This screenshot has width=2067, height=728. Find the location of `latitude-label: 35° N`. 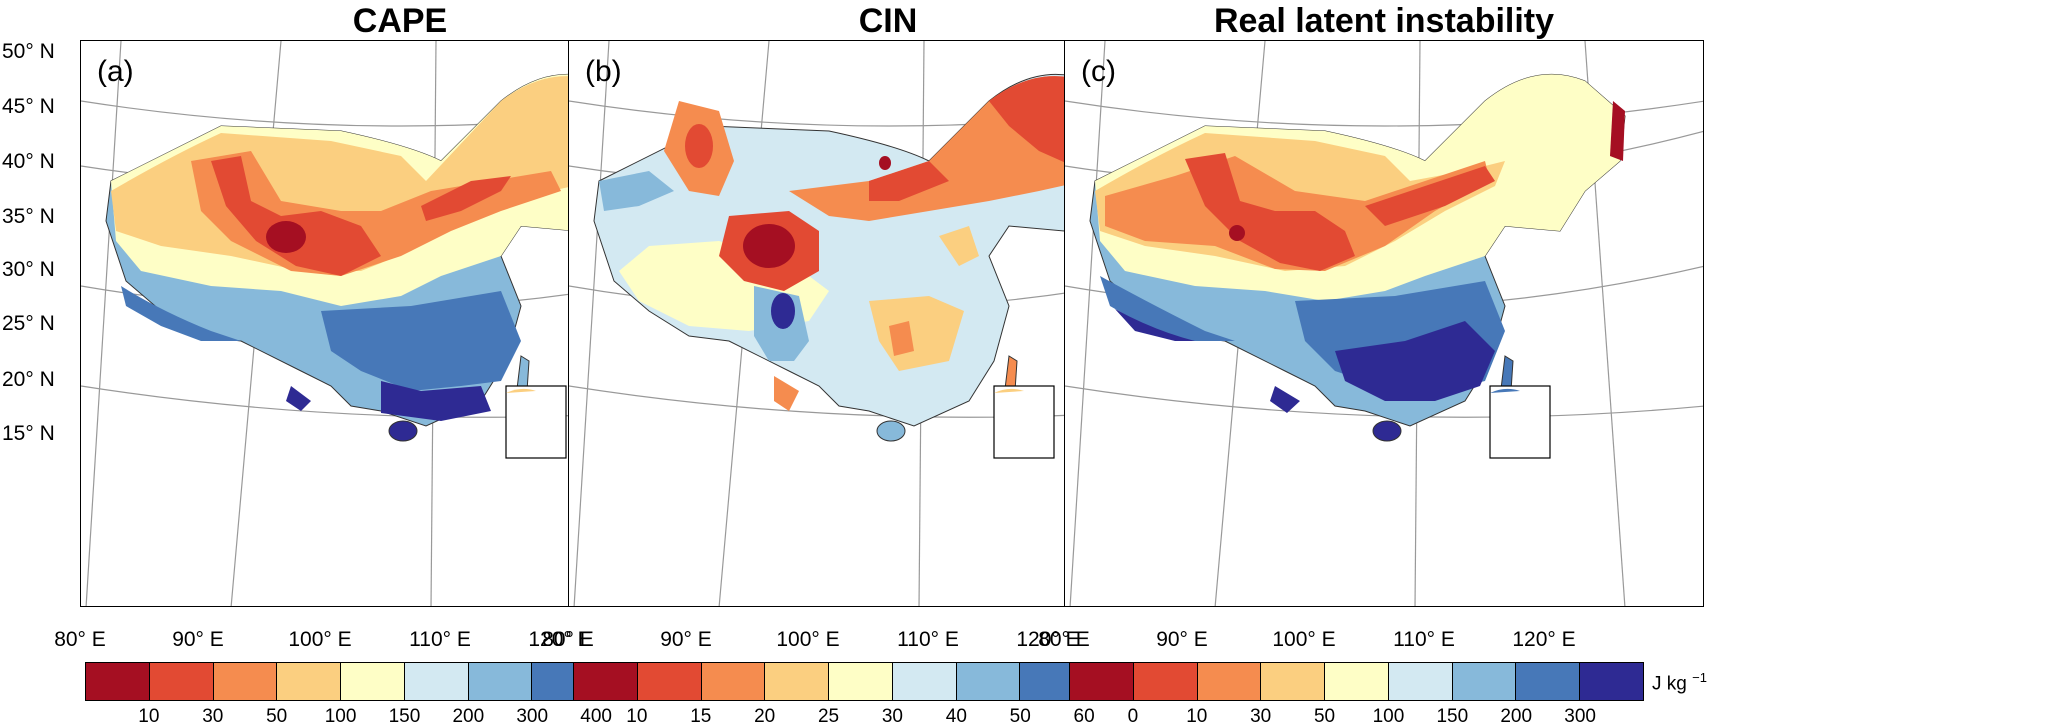

latitude-label: 35° N is located at coordinates (28, 216).